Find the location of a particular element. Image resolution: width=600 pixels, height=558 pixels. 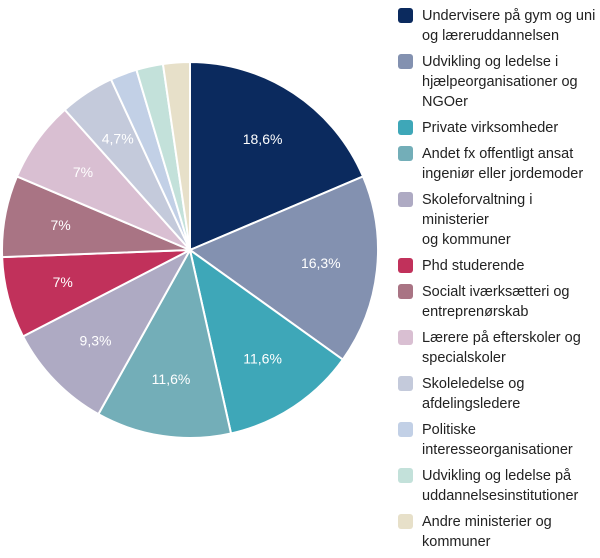

legend-item-10: Politiske interesseorganisationer is located at coordinates (498, 440).